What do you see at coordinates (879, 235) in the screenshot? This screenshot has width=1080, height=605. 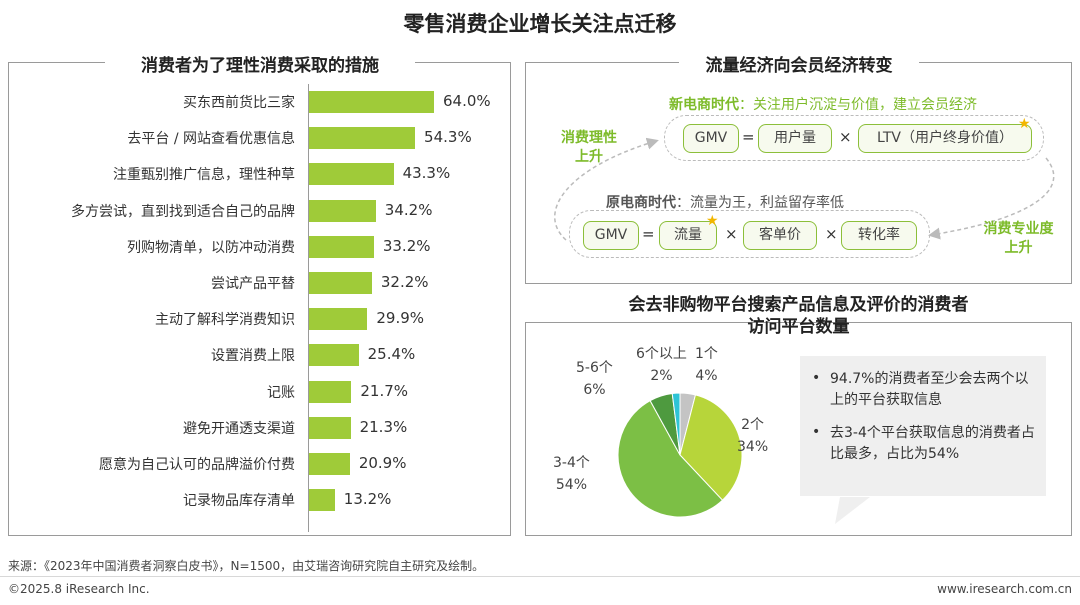 I see `conversion-chip: 转化率` at bounding box center [879, 235].